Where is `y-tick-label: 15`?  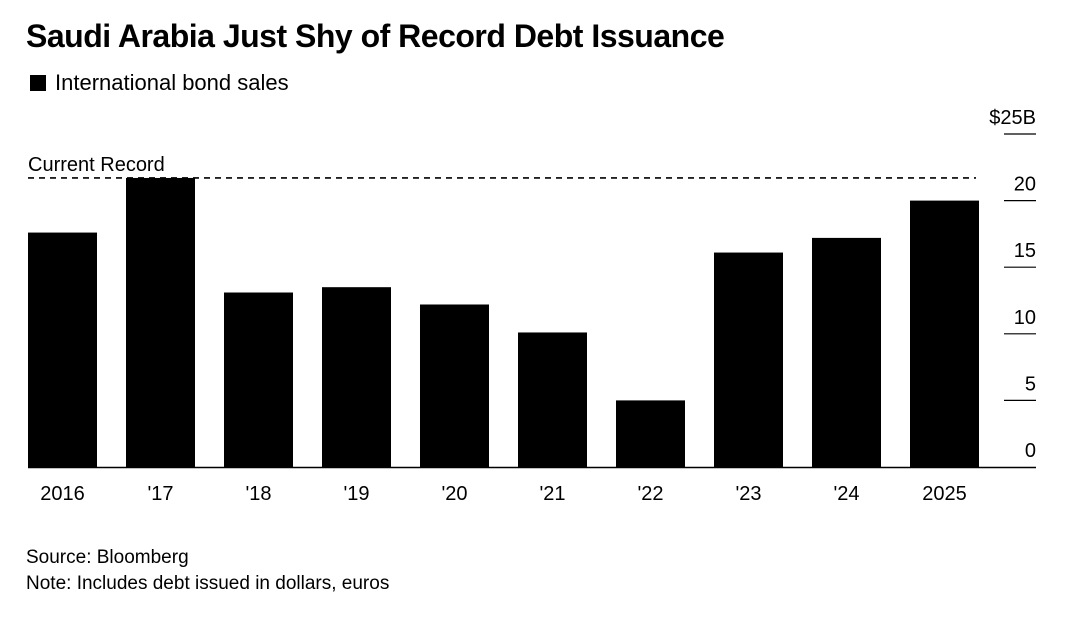 y-tick-label: 15 is located at coordinates (1025, 251).